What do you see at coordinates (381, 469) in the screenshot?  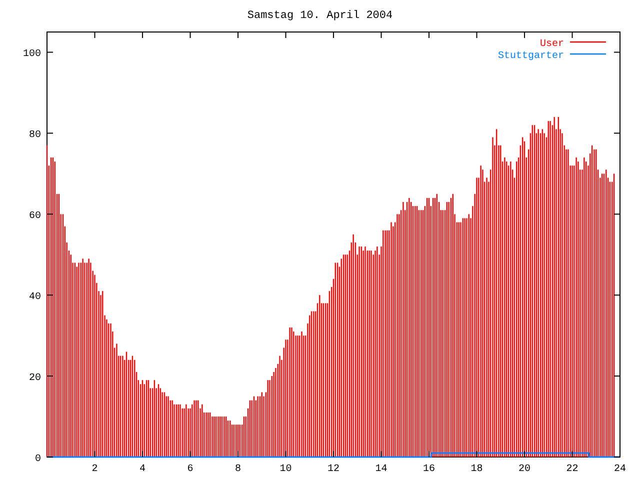 I see `x-tick-label: 14` at bounding box center [381, 469].